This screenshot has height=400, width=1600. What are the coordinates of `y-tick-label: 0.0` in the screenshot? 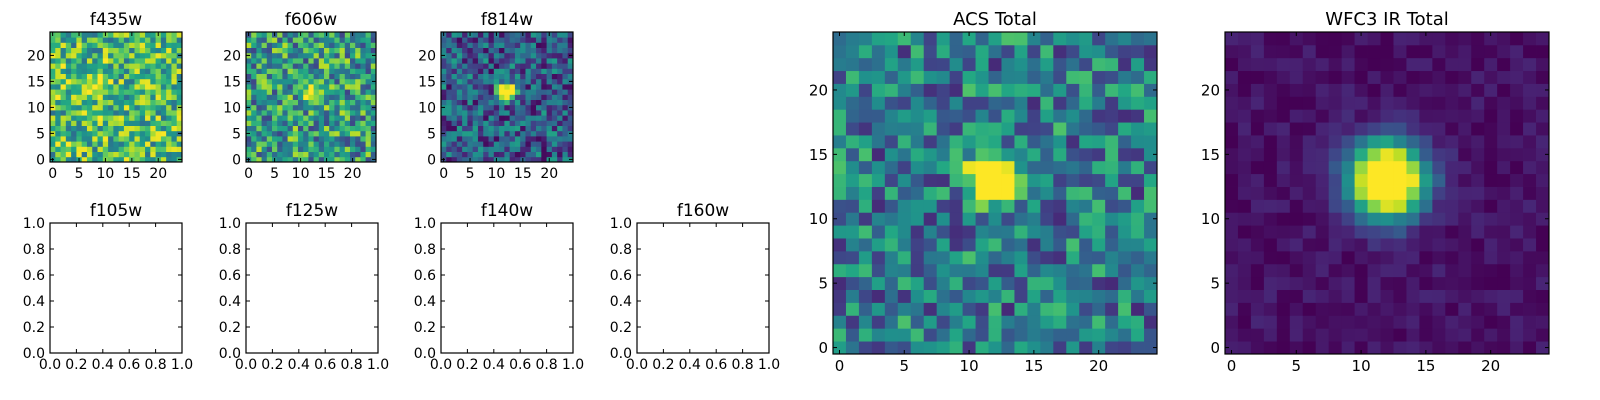 It's located at (34, 354).